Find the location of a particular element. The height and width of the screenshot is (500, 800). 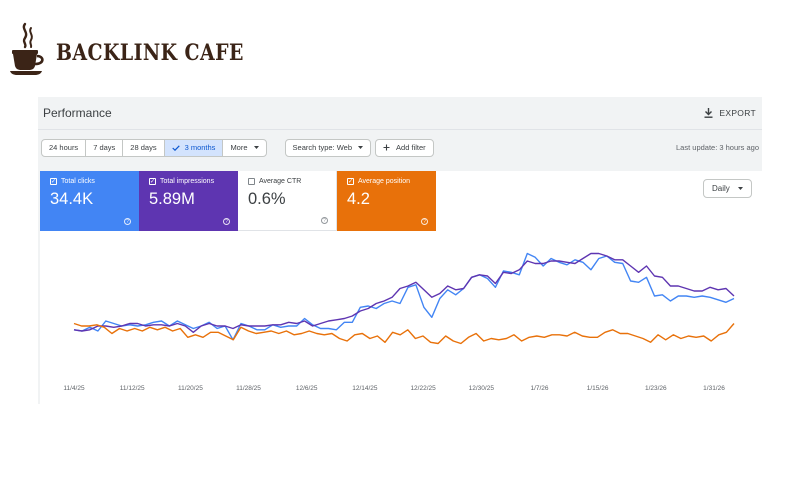

granularity-dropdown: Daily is located at coordinates (727, 188).